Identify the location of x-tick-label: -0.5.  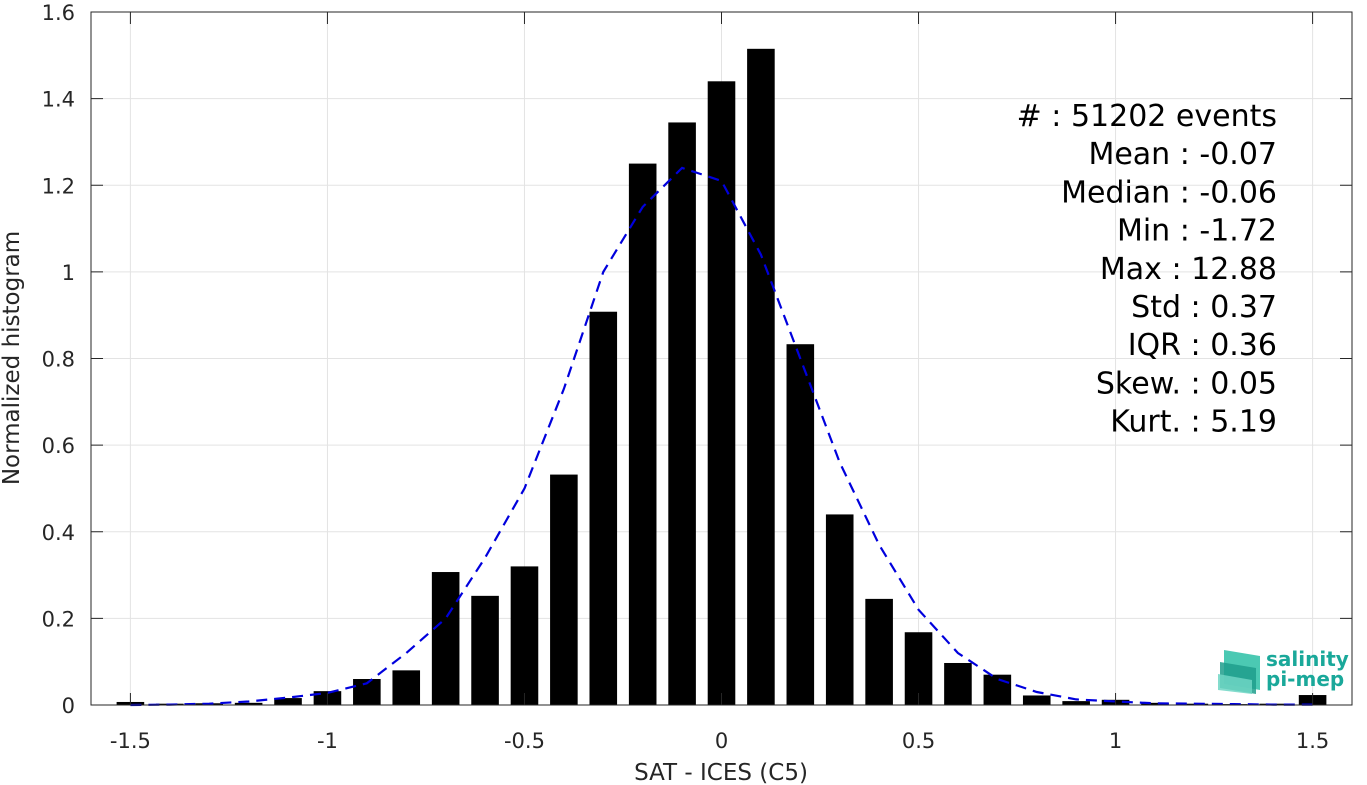
(524, 741).